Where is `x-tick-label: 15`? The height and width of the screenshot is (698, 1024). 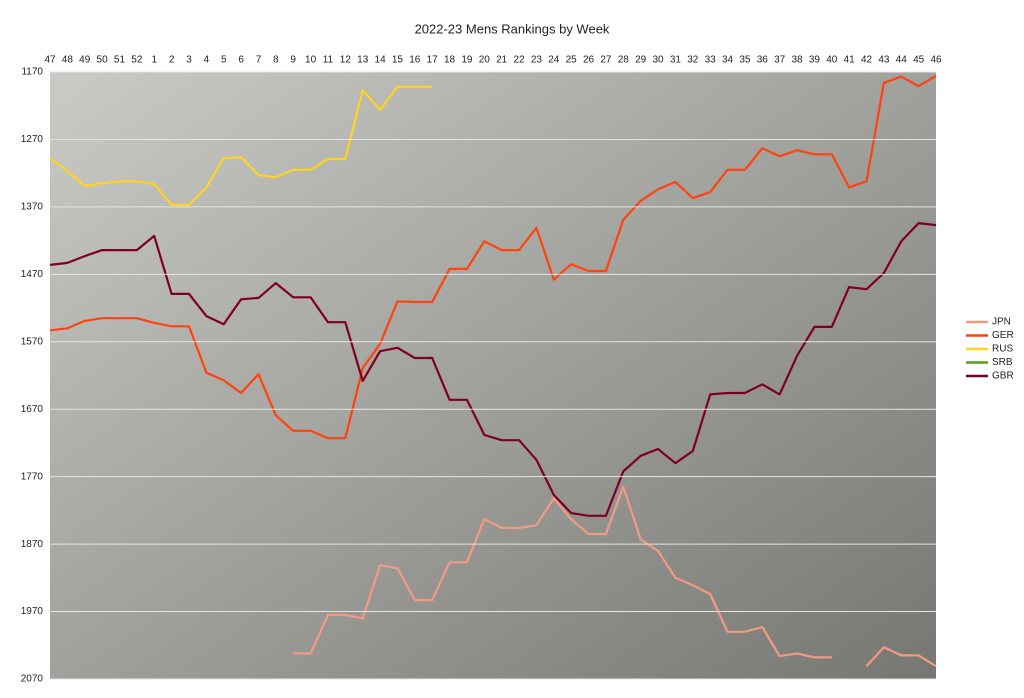 x-tick-label: 15 is located at coordinates (398, 60).